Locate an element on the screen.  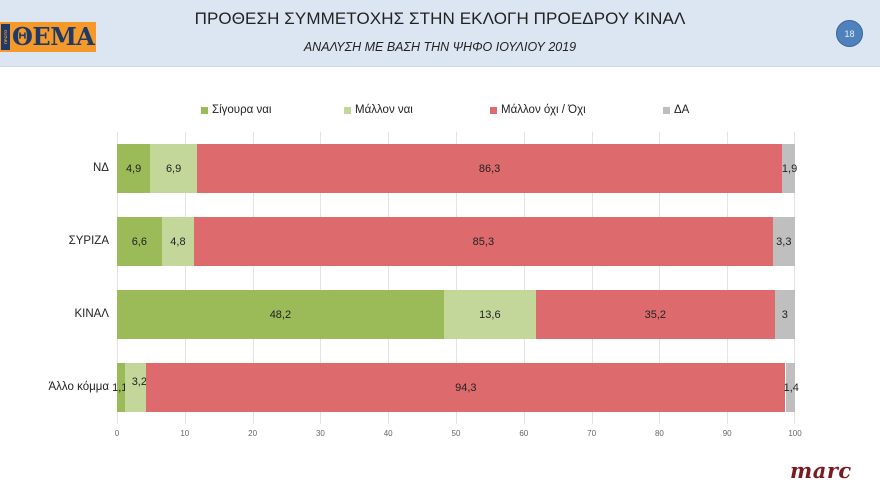
x-tick: 40 is located at coordinates (388, 433).